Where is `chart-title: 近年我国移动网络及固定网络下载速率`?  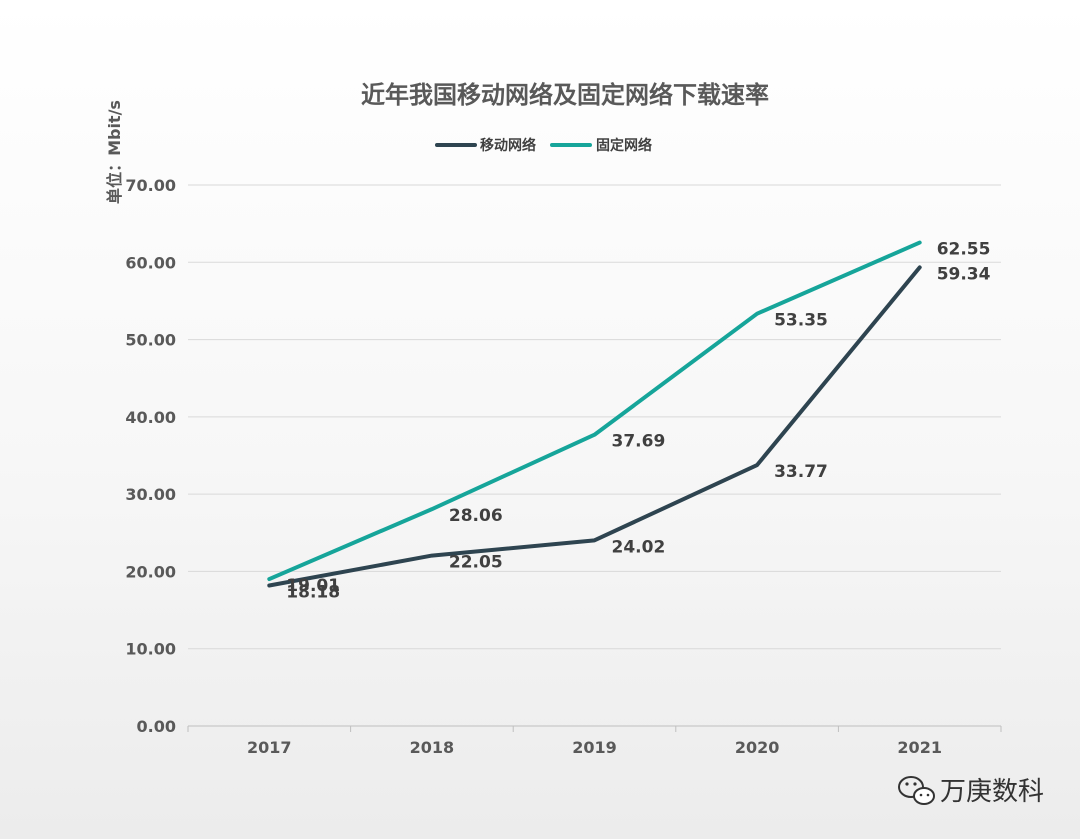 chart-title: 近年我国移动网络及固定网络下载速率 is located at coordinates (565, 95).